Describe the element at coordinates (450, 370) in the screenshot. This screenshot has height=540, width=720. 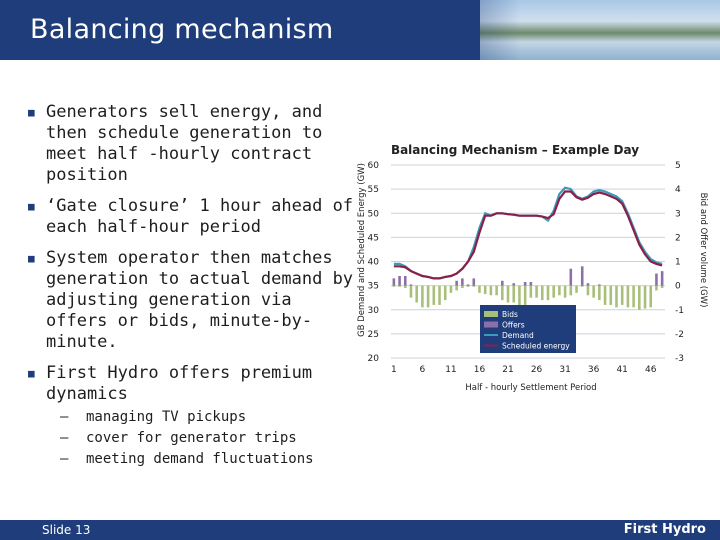
I see `x-tick-label: 11` at that location.